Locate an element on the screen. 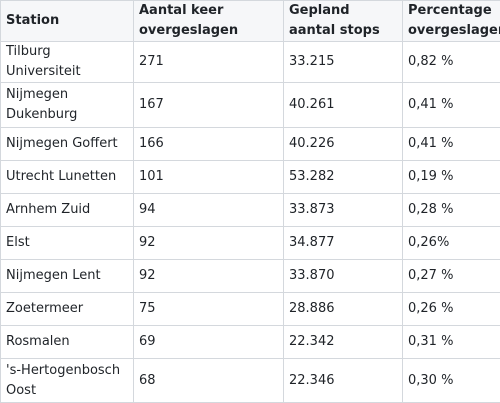  table-row: 's-Hertogenbosch Oost 68 22.346 0,30 % is located at coordinates (250, 381).